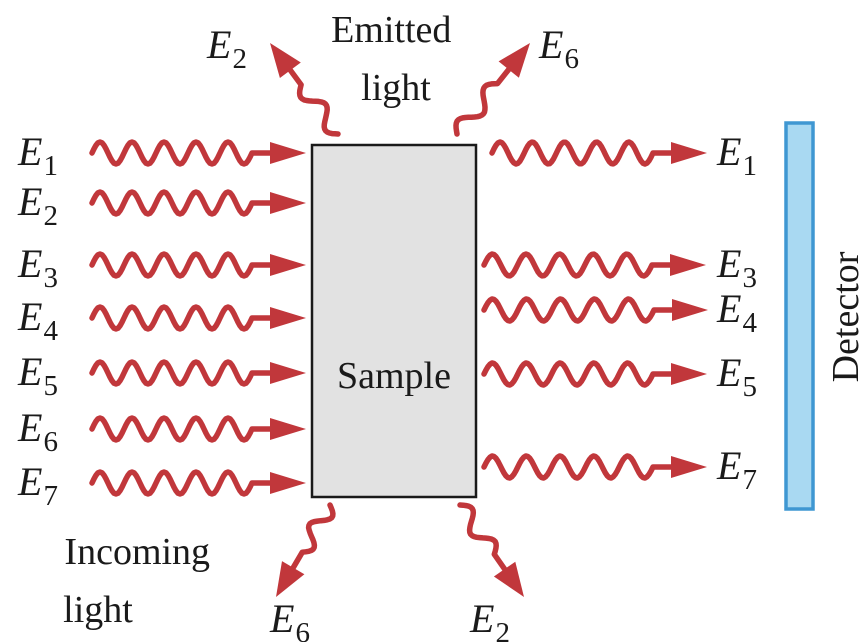 The image size is (866, 642). What do you see at coordinates (29, 151) in the screenshot?
I see `incoming-energy-label-1-symbol: E` at bounding box center [29, 151].